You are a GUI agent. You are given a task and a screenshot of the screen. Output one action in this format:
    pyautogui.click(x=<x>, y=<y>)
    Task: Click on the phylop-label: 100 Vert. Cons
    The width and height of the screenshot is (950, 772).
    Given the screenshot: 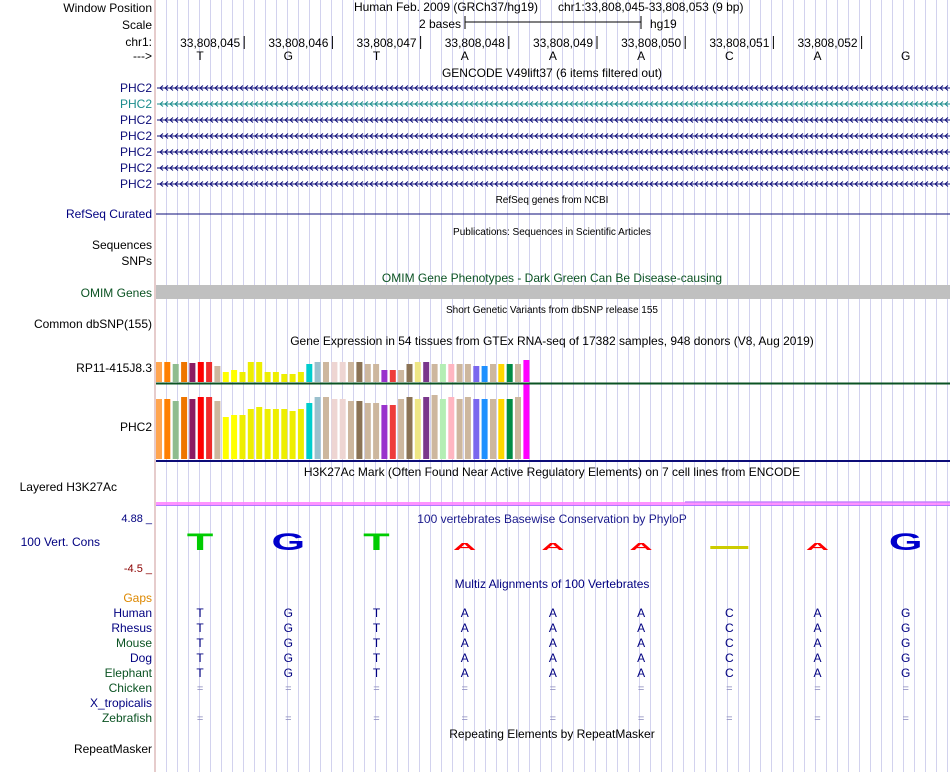 What is the action you would take?
    pyautogui.click(x=60, y=542)
    